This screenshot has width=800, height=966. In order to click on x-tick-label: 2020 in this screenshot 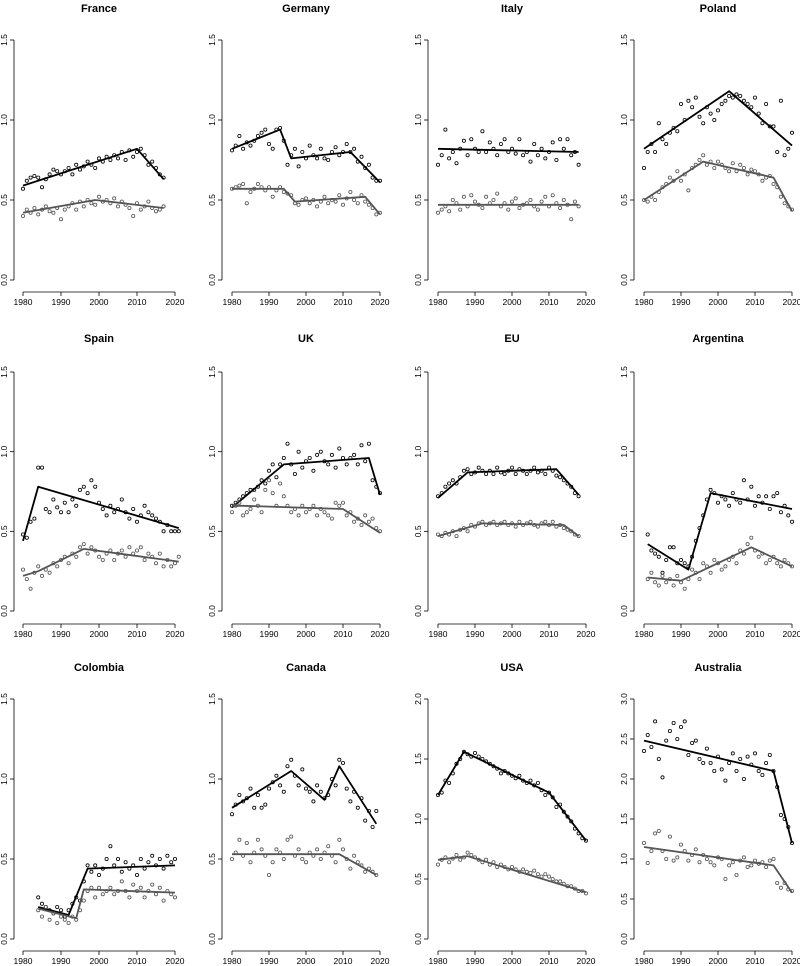, I will do `click(791, 634)`.